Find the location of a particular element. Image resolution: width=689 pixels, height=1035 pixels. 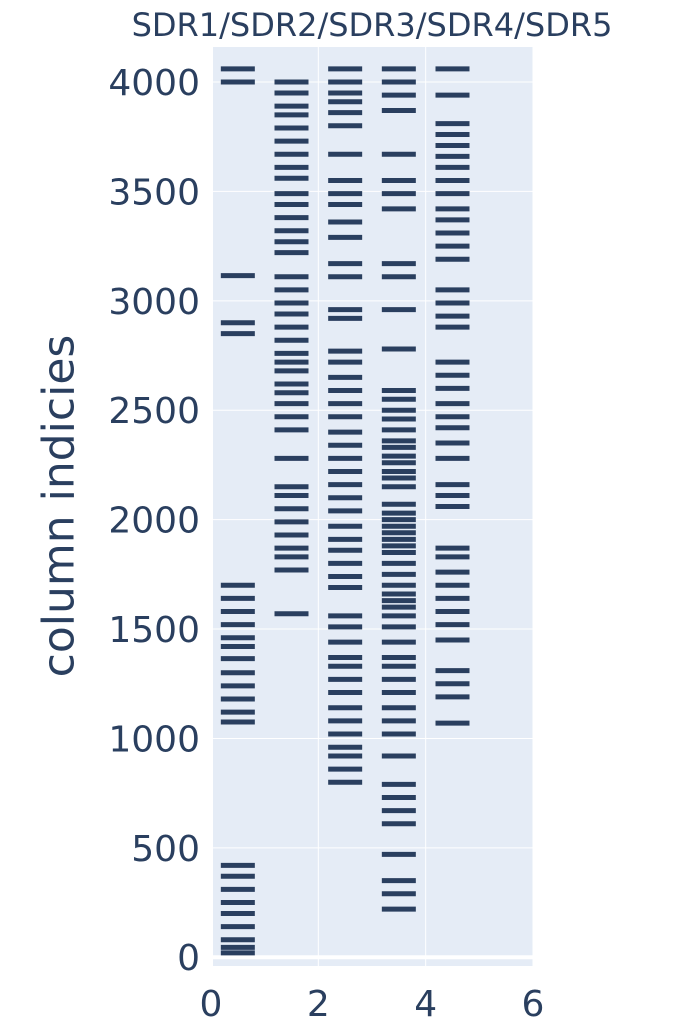

x-tick-label: 0 is located at coordinates (211, 1004).